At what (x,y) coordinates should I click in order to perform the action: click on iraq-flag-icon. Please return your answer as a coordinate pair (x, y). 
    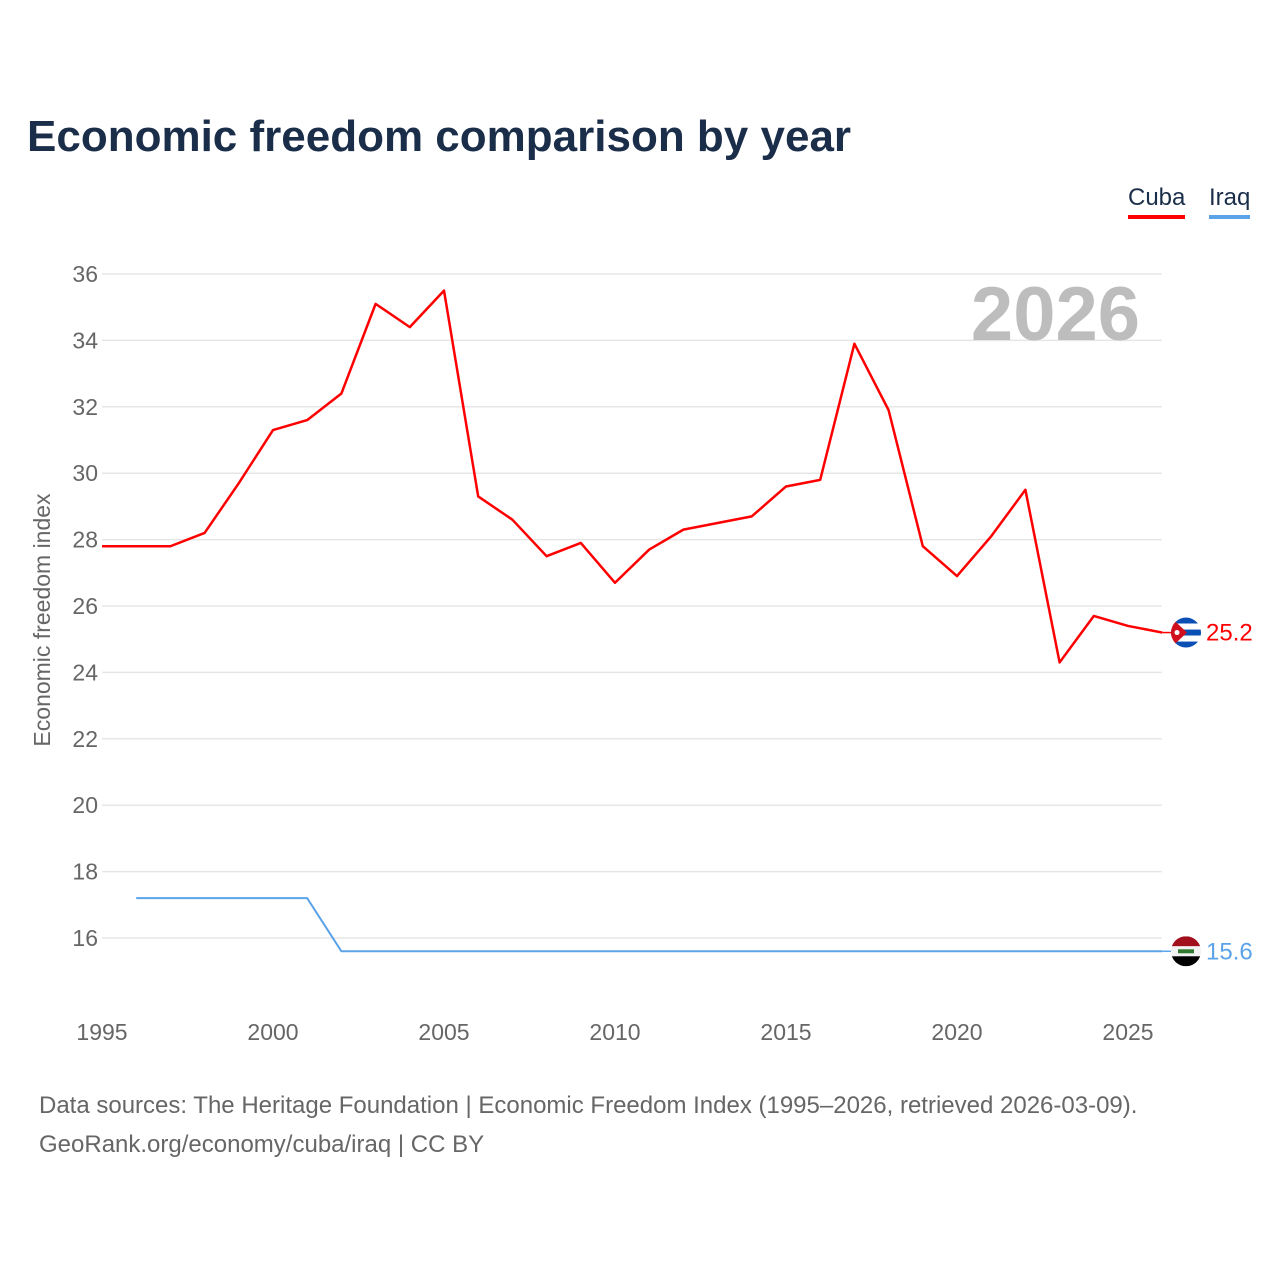
    Looking at the image, I should click on (1186, 951).